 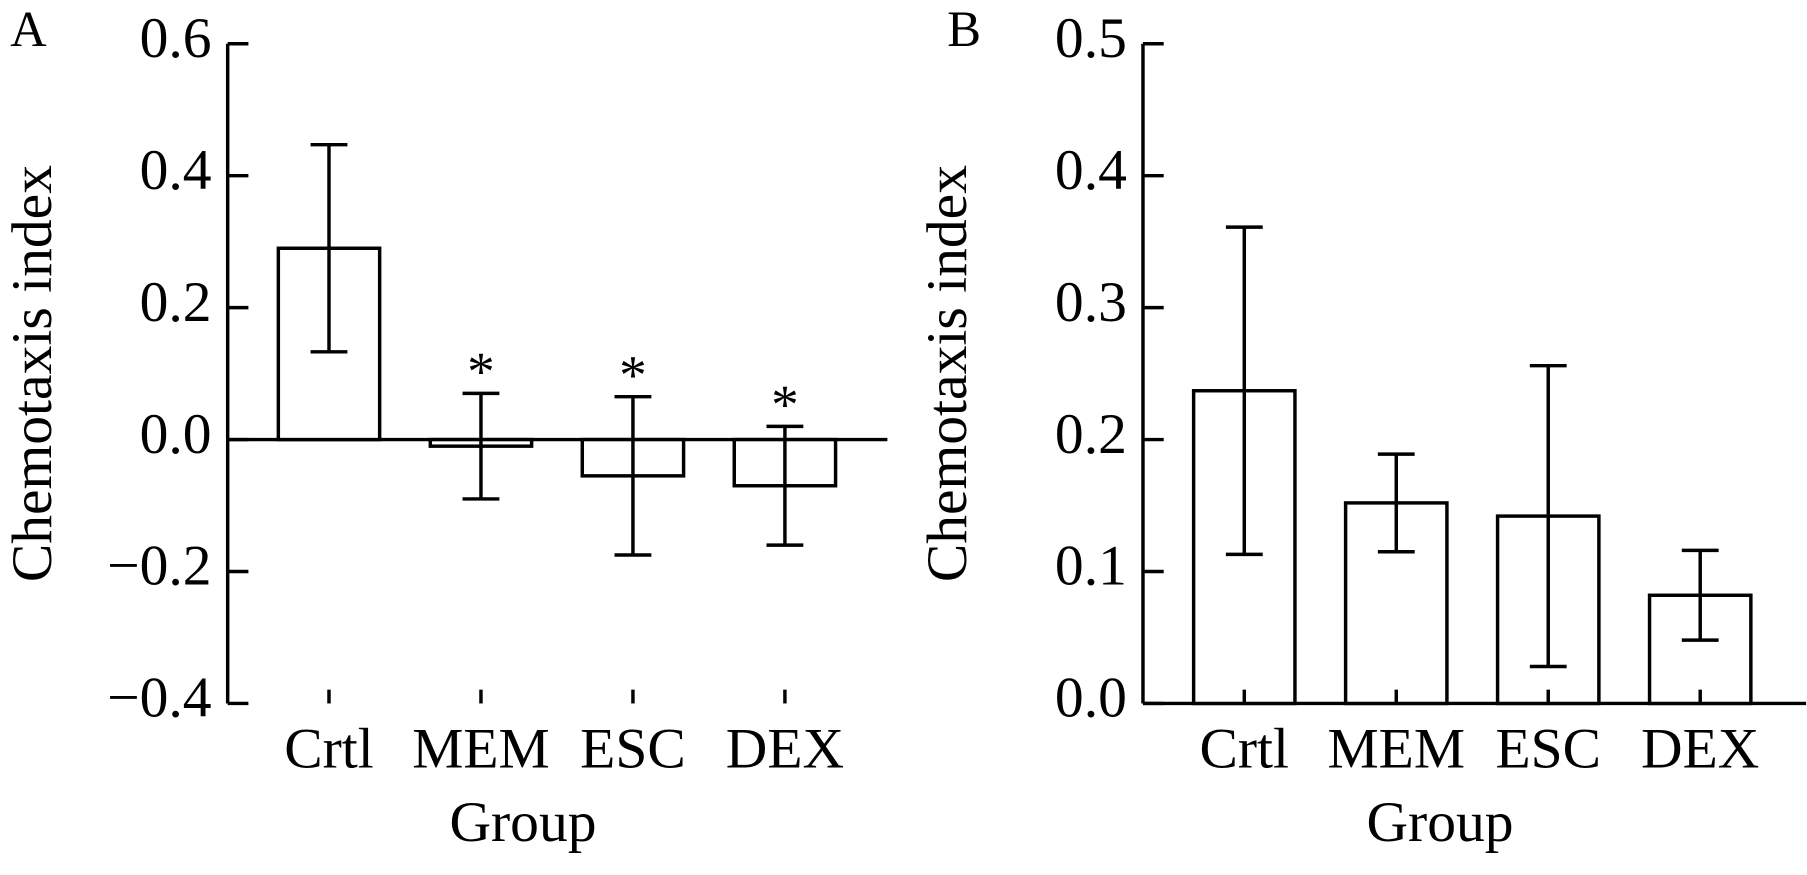 I want to click on y-tick-label: −0.4, so click(x=159, y=698).